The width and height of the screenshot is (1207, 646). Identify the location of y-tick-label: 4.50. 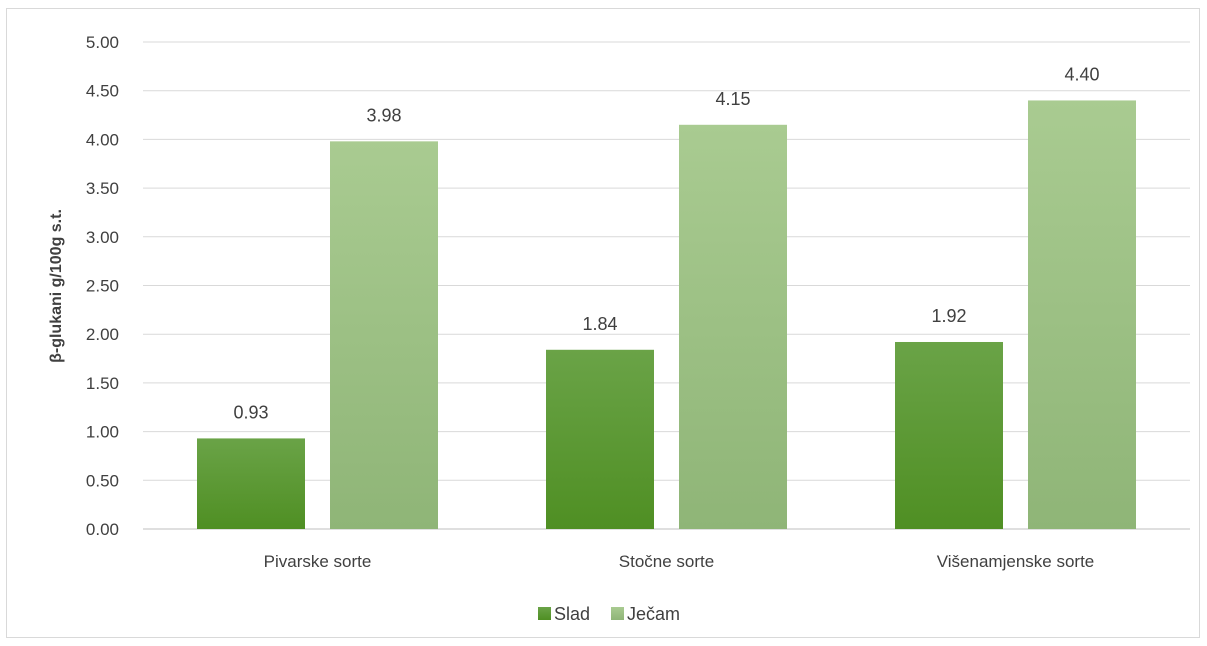
(102, 91).